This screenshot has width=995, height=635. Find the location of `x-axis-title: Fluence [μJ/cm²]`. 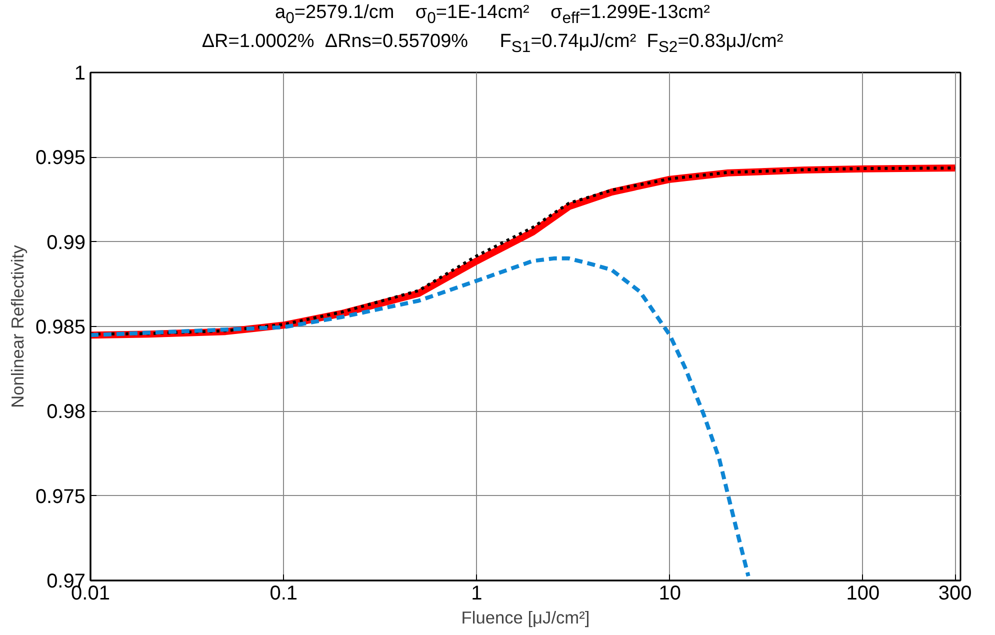

x-axis-title: Fluence [μJ/cm²] is located at coordinates (525, 618).